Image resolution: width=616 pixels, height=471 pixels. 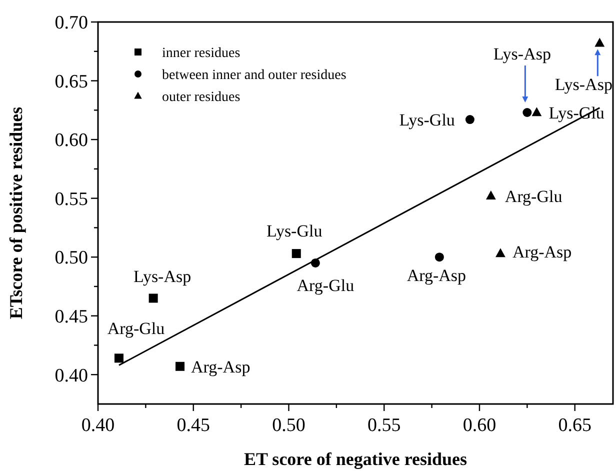 I want to click on legend-label: between inner and outer residues, so click(x=254, y=75).